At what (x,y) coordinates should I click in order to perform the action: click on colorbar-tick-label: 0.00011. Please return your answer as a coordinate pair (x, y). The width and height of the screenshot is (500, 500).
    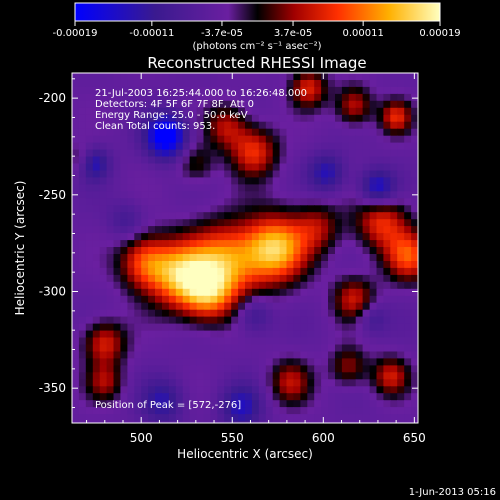
    Looking at the image, I should click on (362, 33).